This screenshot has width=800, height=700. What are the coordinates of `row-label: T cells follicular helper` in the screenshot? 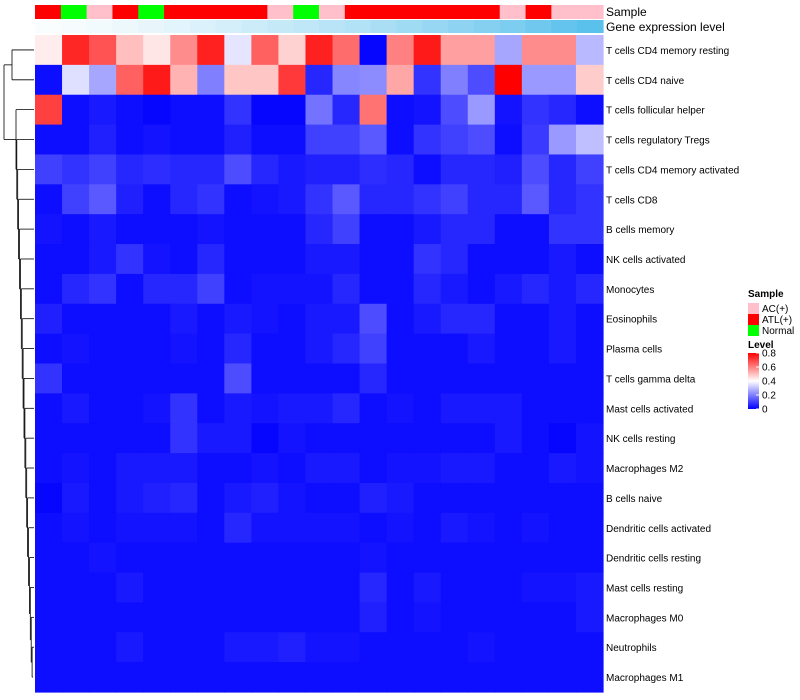 It's located at (655, 111).